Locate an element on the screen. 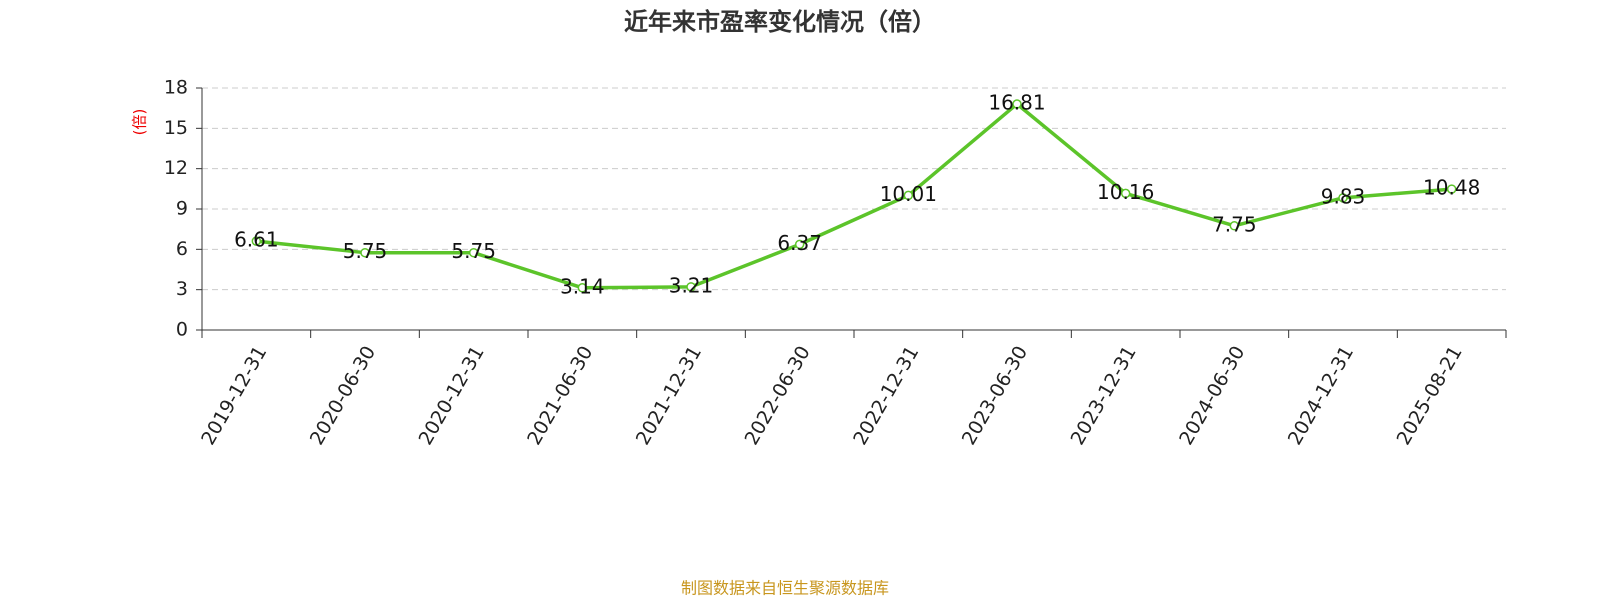 The height and width of the screenshot is (600, 1600). x-tick-label: 2022-06-30 is located at coordinates (777, 395).